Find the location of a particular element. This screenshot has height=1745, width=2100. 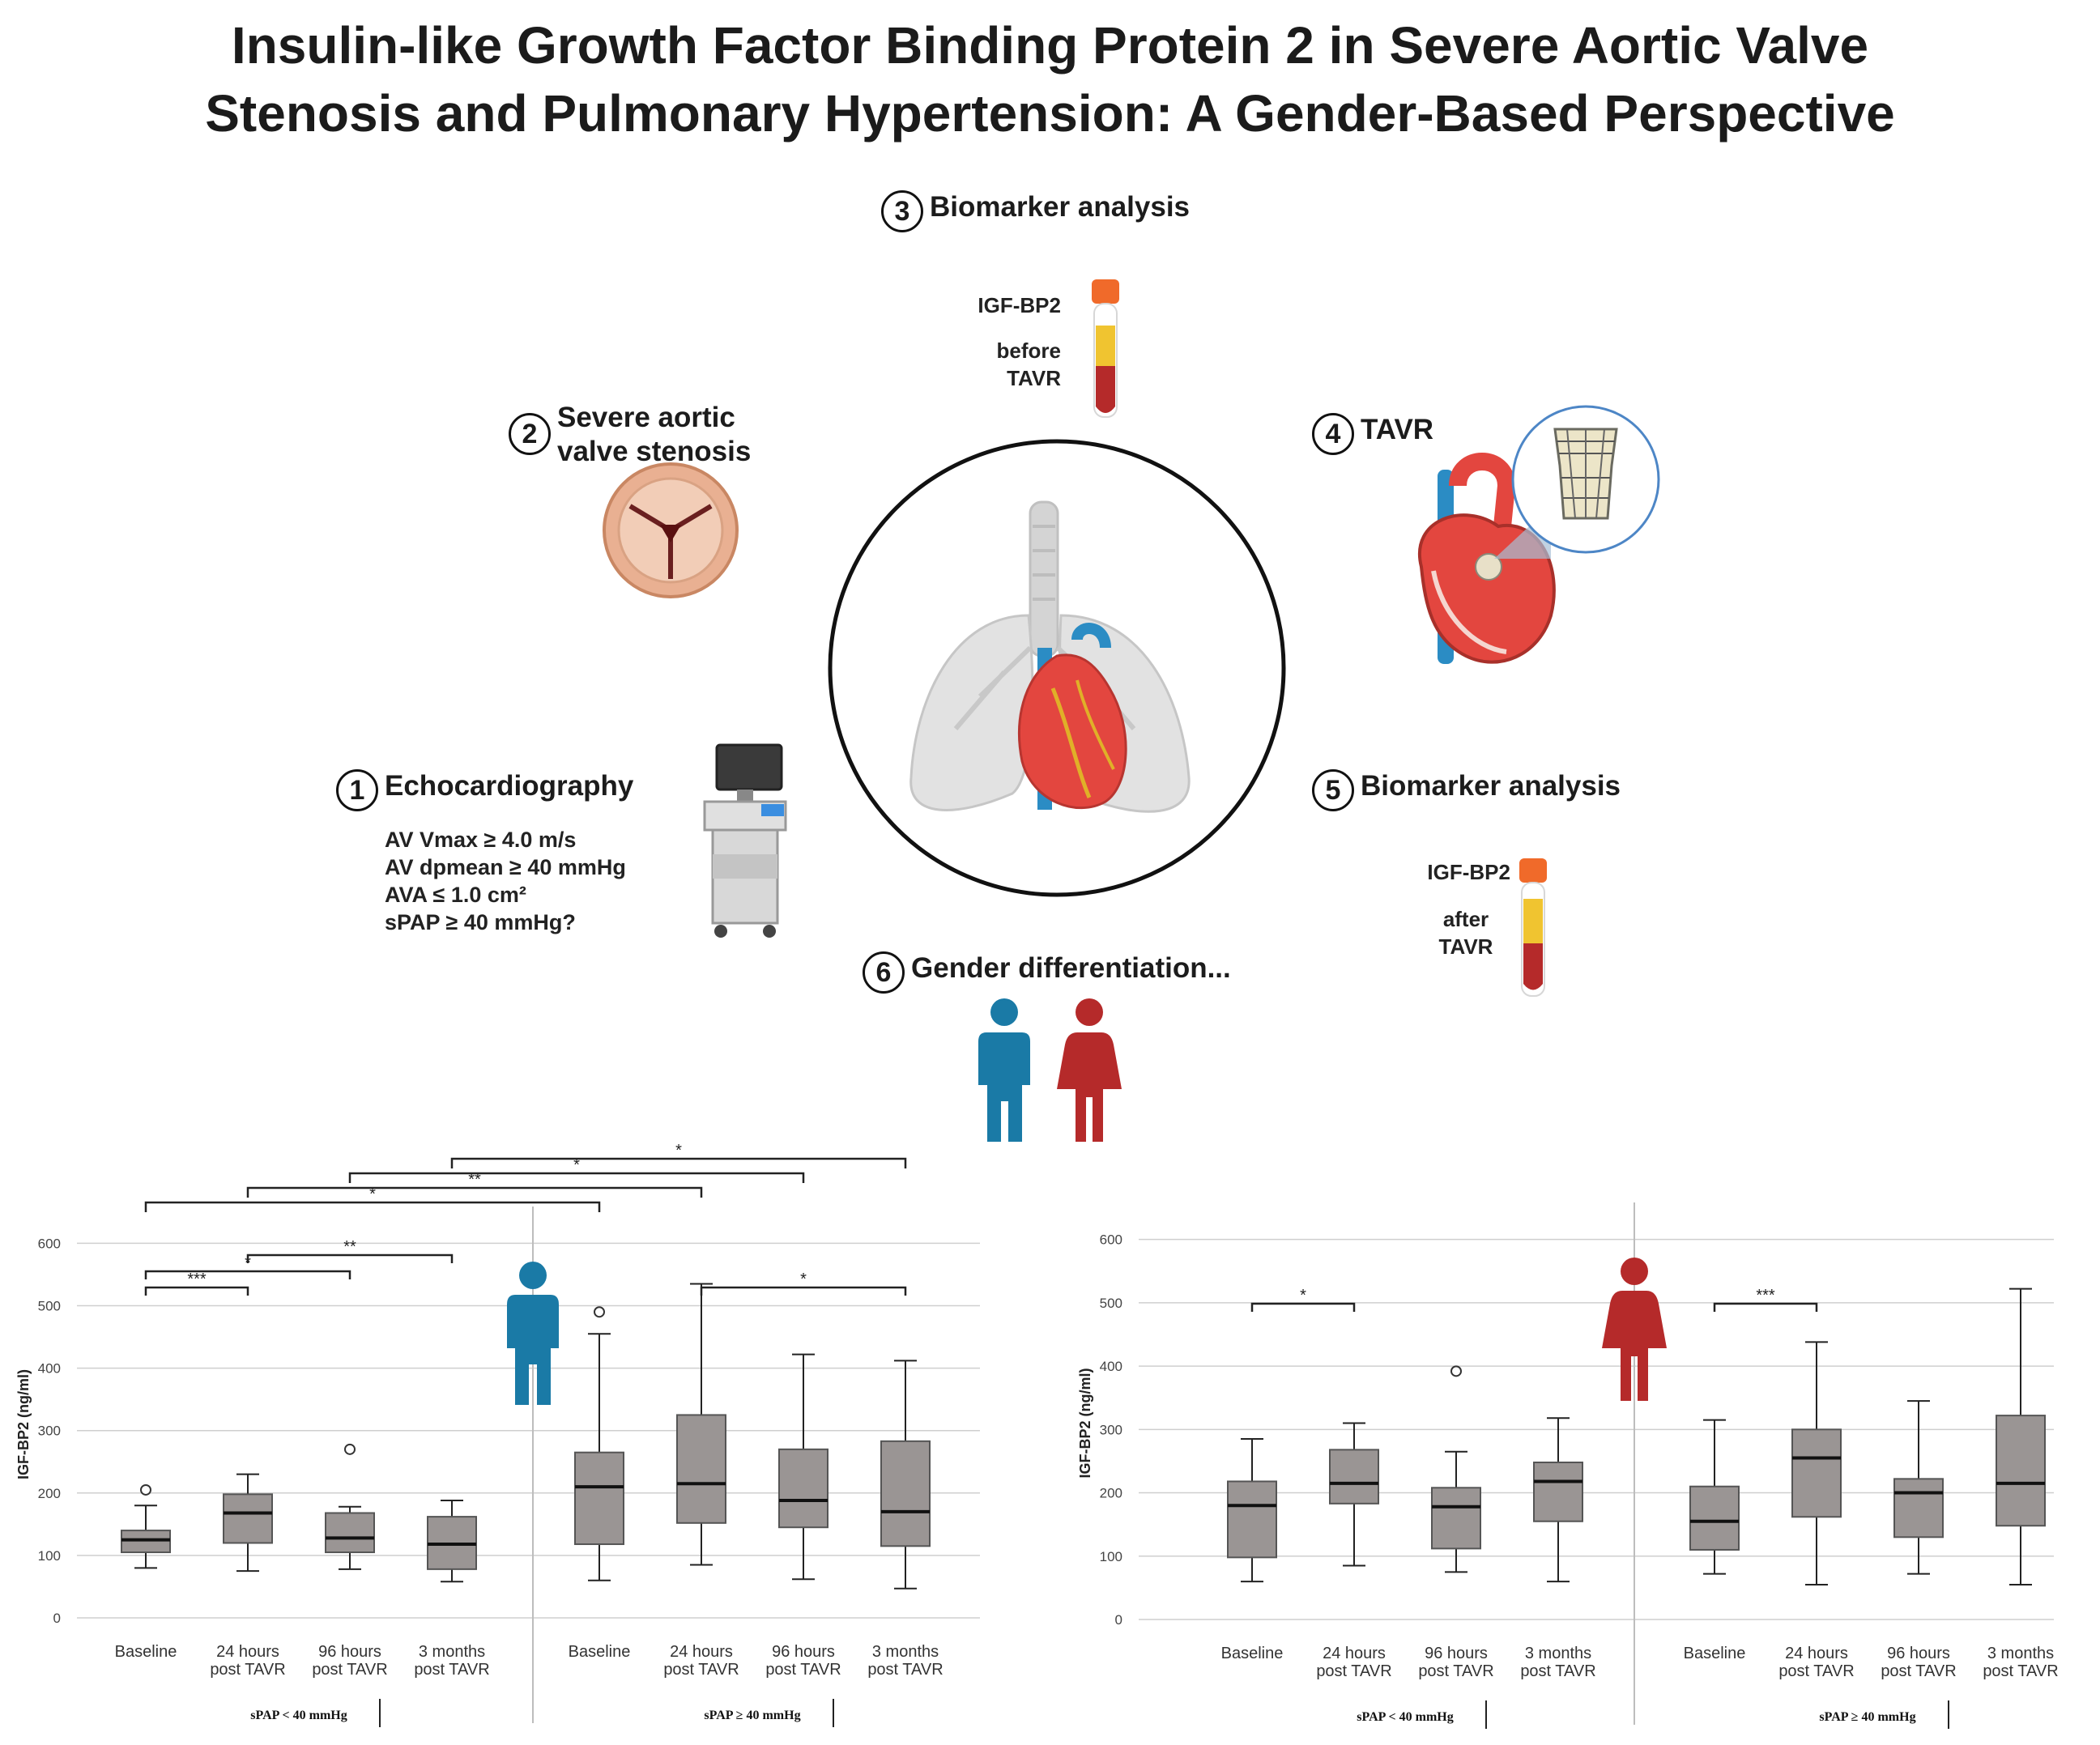

significance-label-outer: * is located at coordinates (576, 1165).